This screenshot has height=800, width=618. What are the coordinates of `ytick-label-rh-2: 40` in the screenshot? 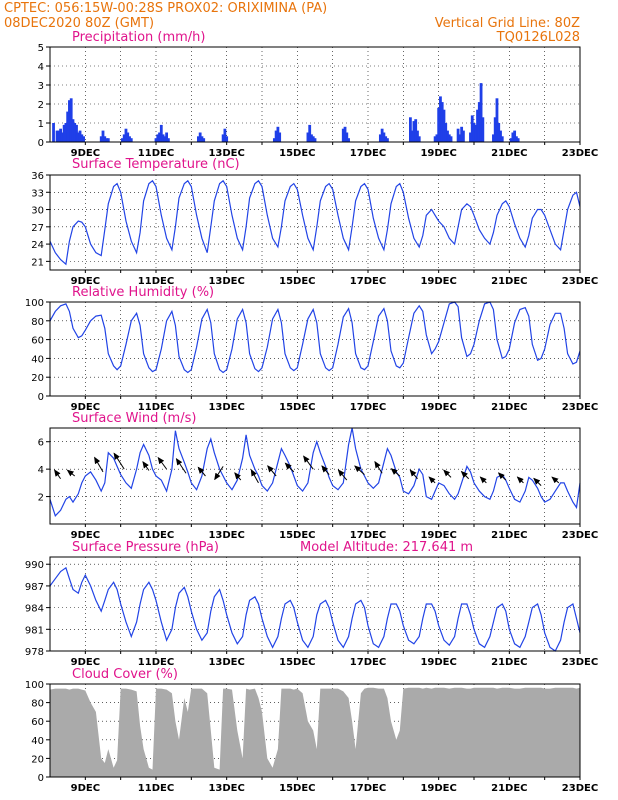 It's located at (37, 359).